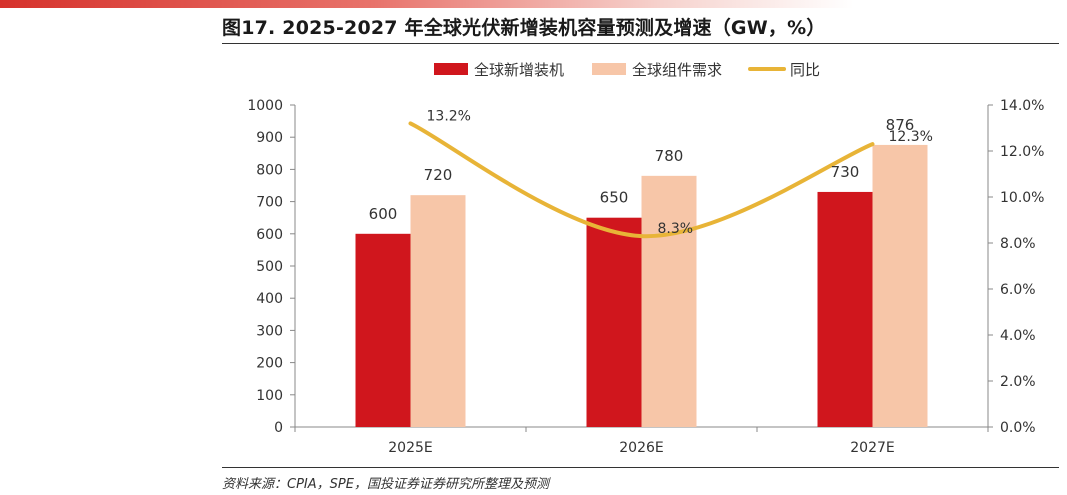  I want to click on footer-divider, so click(640, 467).